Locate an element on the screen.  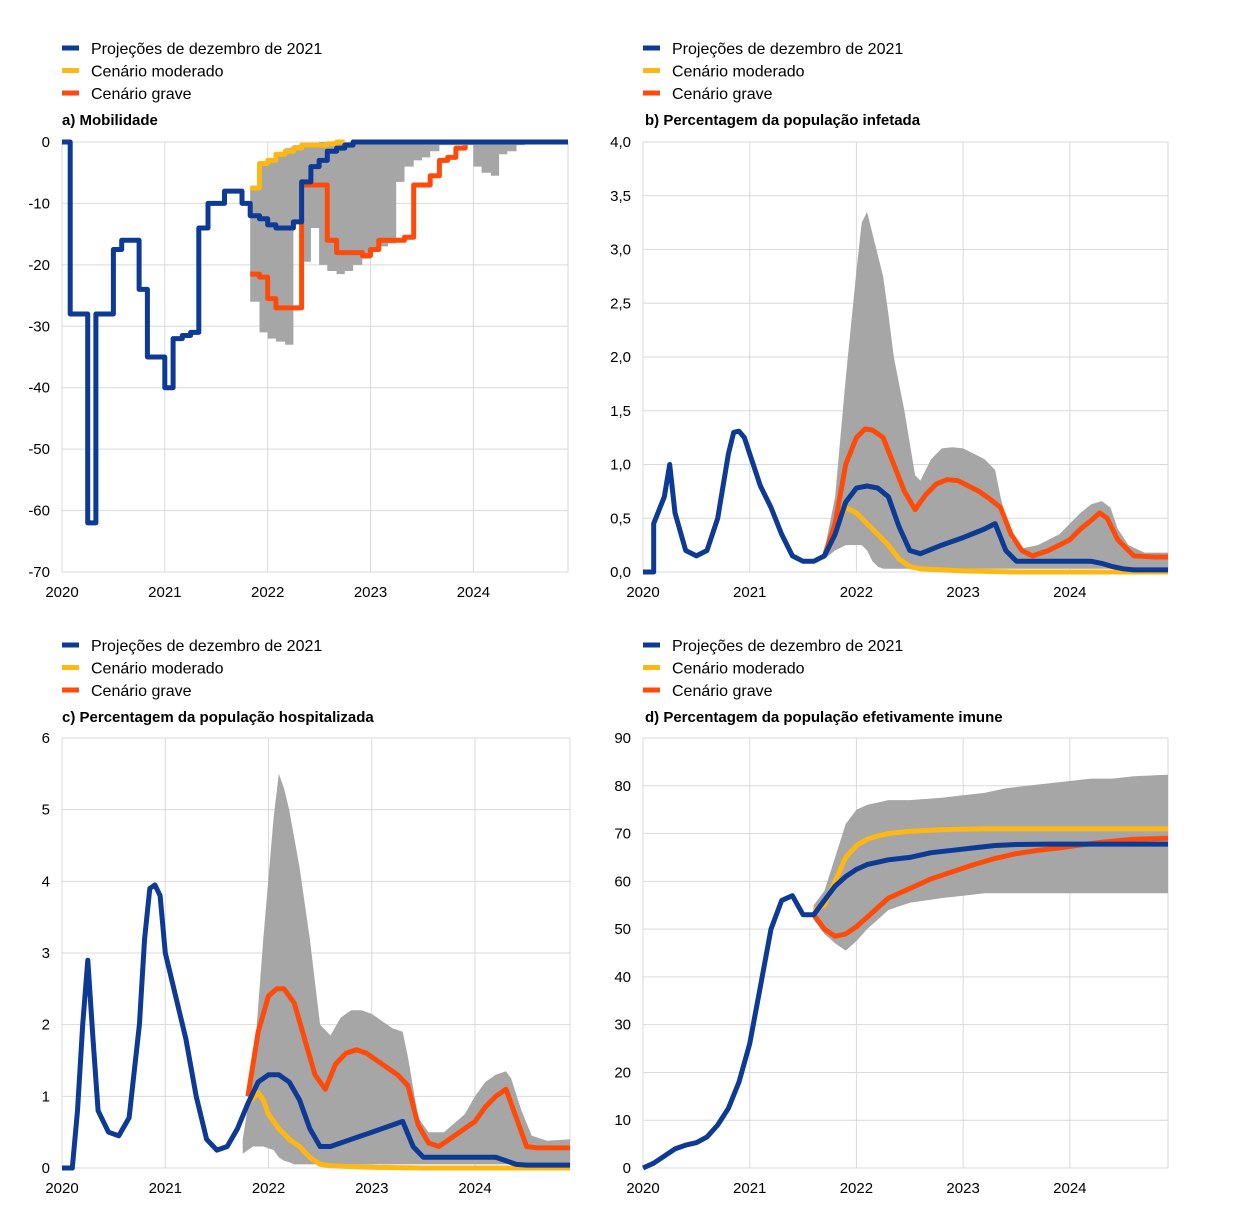
y-tick-label: 70 is located at coordinates (622, 834).